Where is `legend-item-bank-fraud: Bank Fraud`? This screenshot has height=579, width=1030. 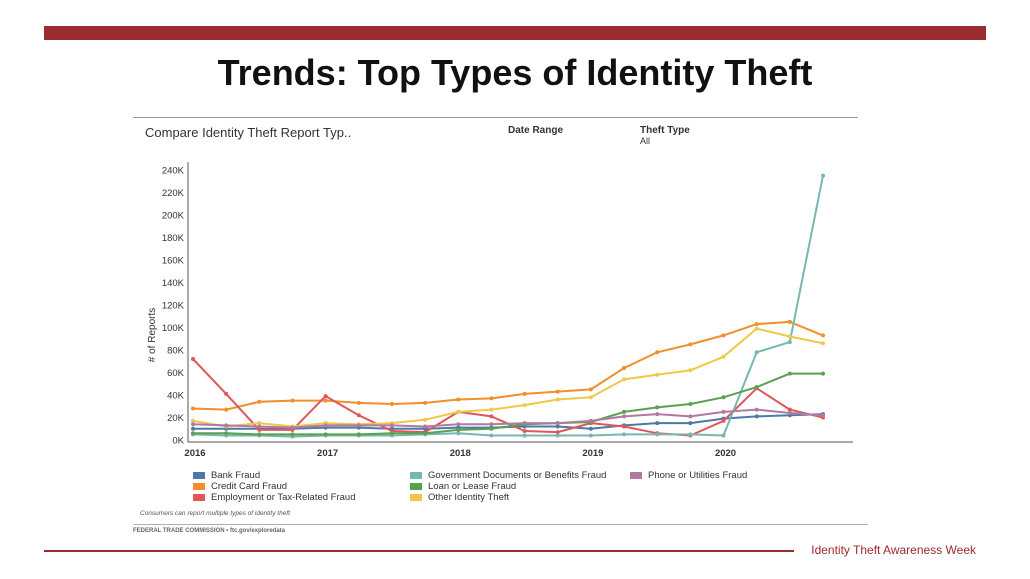
legend-item-bank-fraud: Bank Fraud is located at coordinates (226, 475).